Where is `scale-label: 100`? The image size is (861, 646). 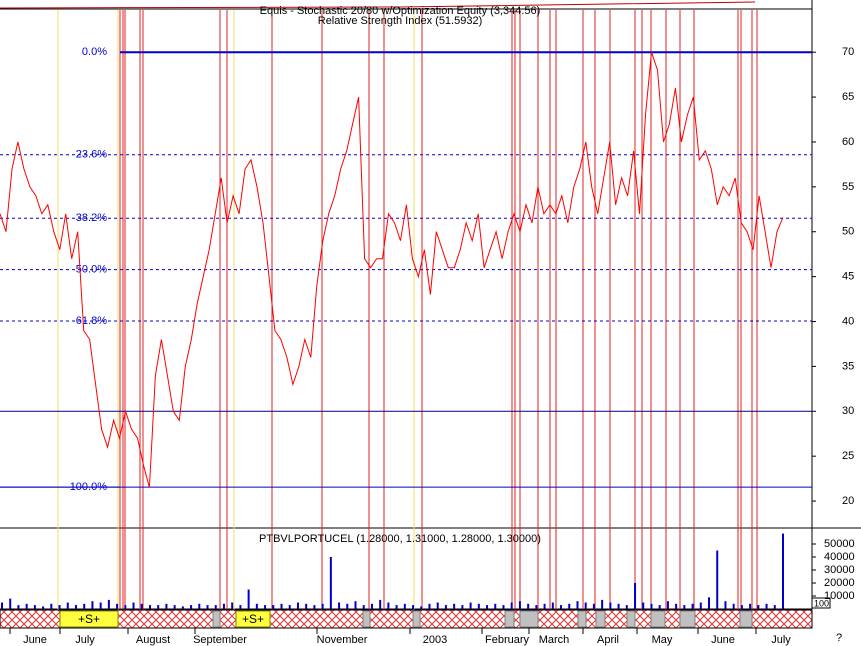 scale-label: 100 is located at coordinates (821, 603).